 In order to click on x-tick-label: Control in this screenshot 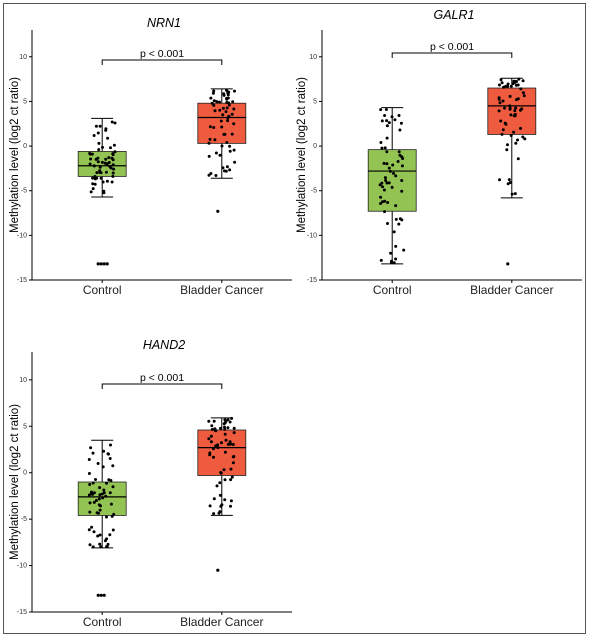, I will do `click(102, 622)`.